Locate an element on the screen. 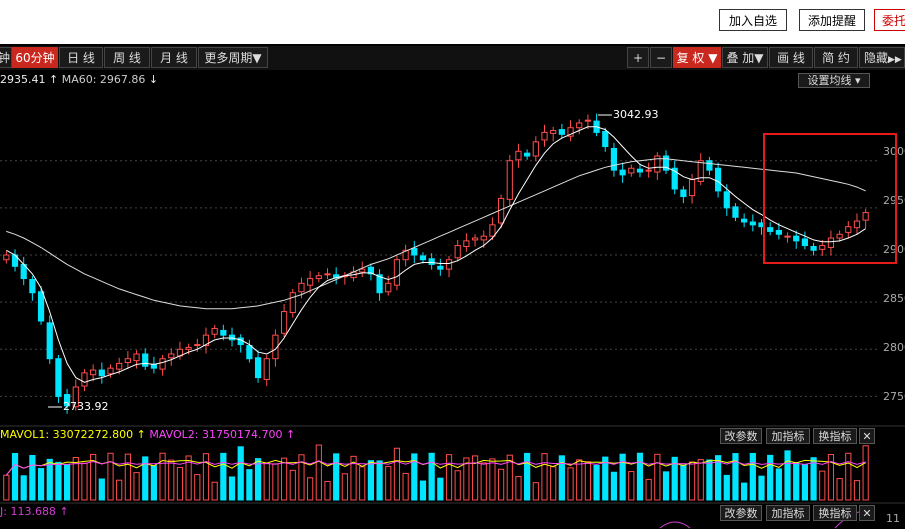  entrust-button: 委托 is located at coordinates (889, 20).